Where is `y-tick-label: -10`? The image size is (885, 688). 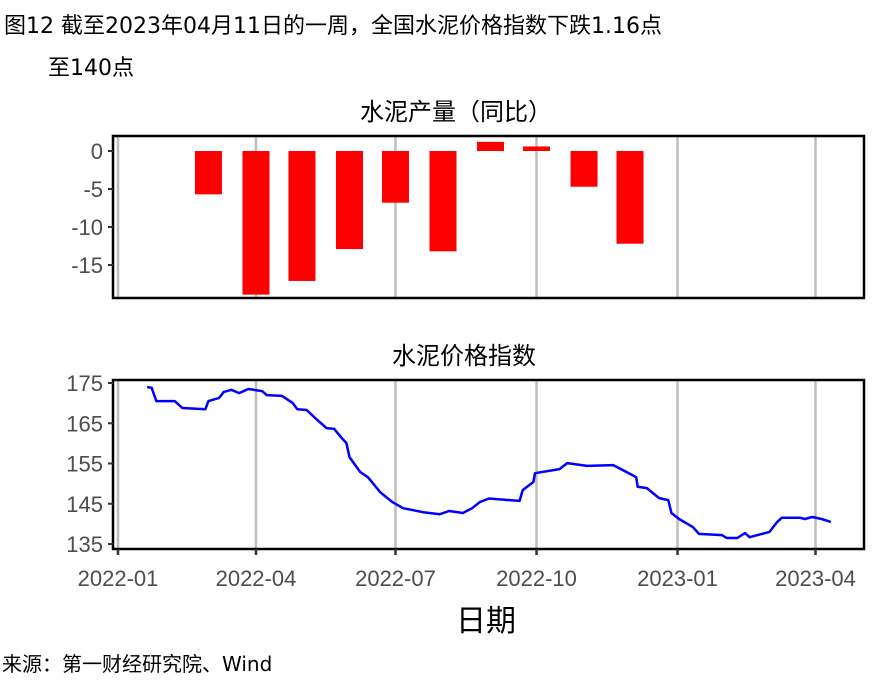 y-tick-label: -10 is located at coordinates (87, 227).